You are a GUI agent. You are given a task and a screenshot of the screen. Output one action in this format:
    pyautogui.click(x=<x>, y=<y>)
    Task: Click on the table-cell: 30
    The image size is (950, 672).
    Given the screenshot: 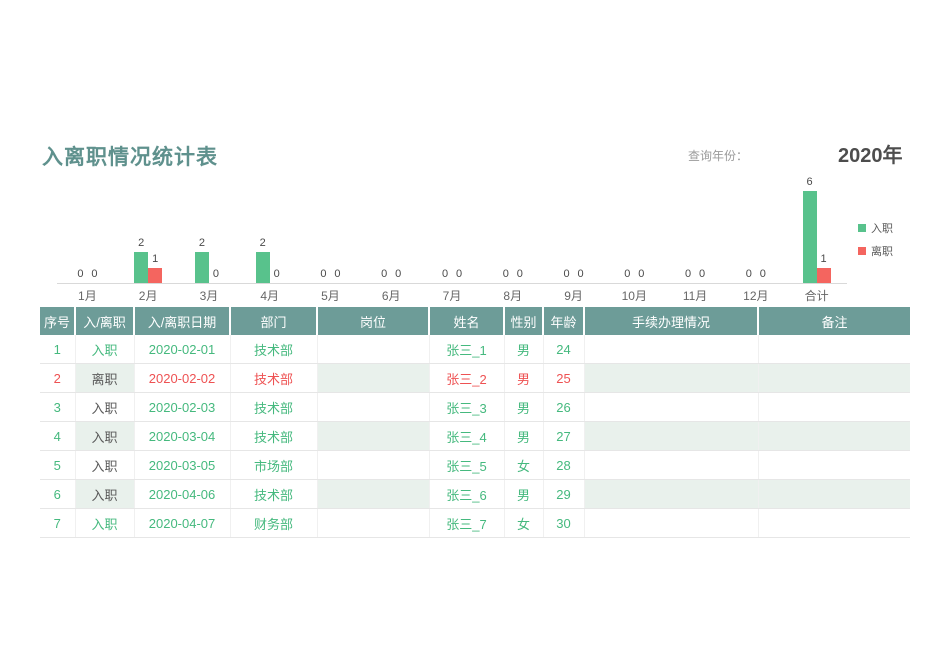 What is the action you would take?
    pyautogui.click(x=564, y=523)
    